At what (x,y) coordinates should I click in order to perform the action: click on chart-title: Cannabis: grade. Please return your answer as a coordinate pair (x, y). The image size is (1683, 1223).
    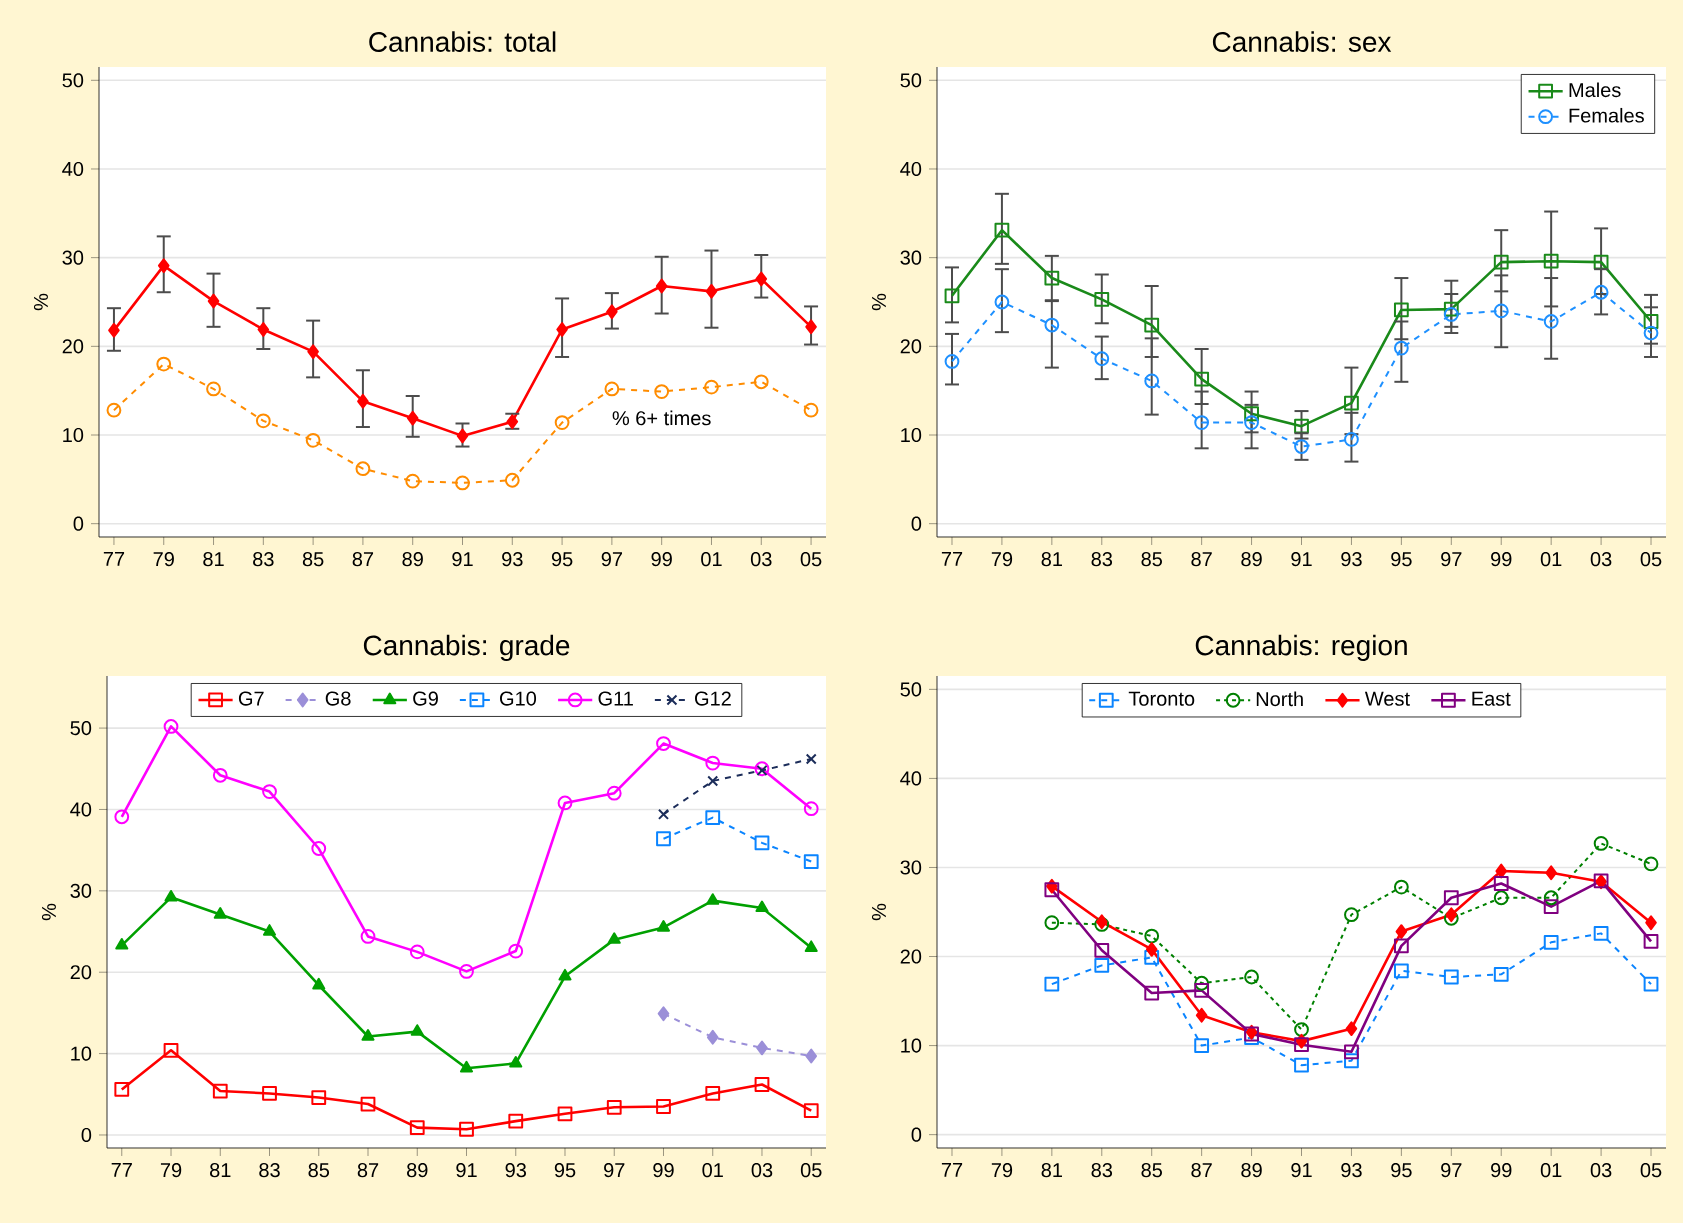
    Looking at the image, I should click on (466, 647).